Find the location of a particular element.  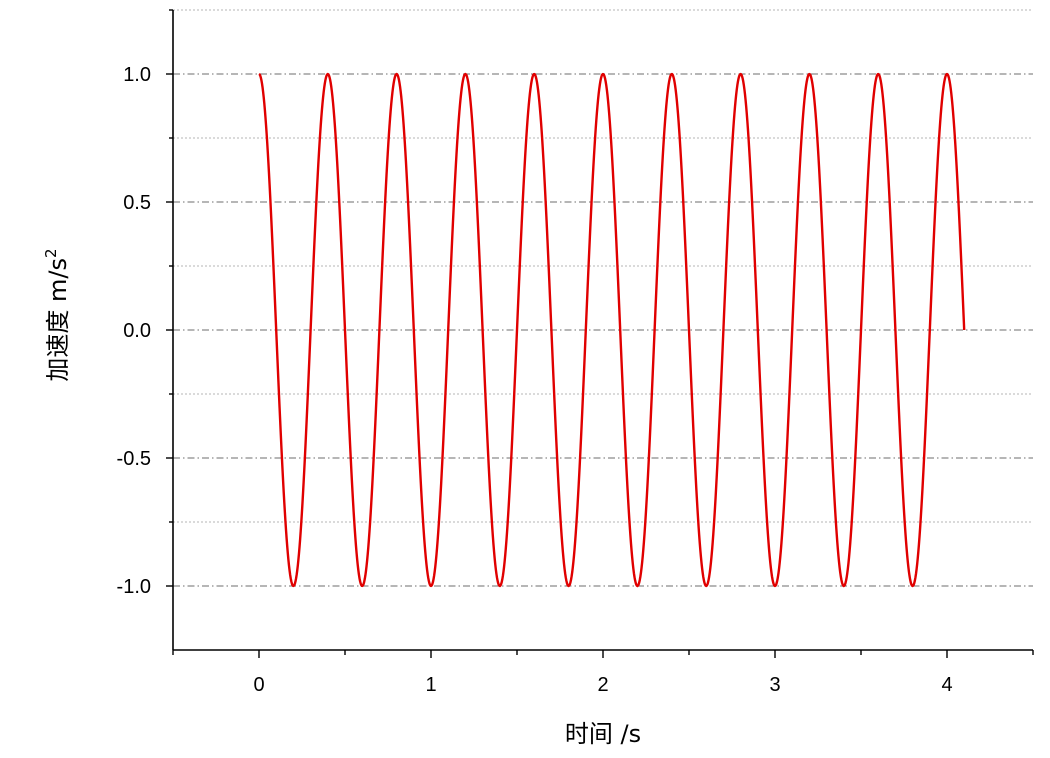

x-tick-label: 1 is located at coordinates (430, 685).